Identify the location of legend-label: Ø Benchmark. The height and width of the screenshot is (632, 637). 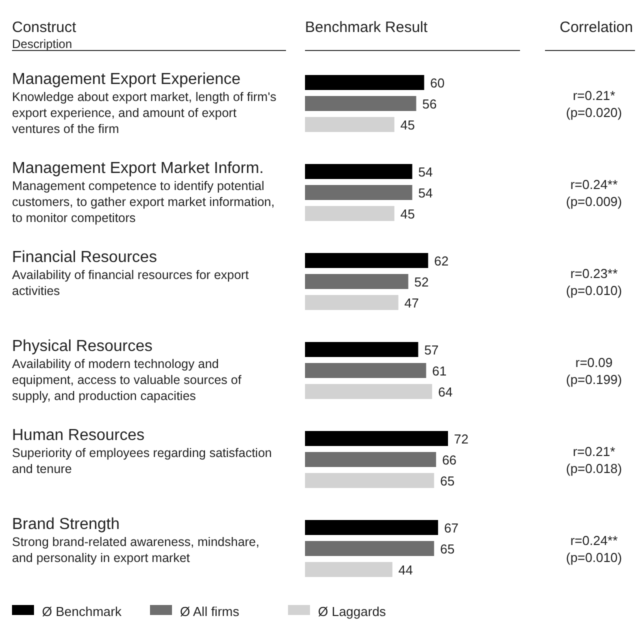
(82, 611).